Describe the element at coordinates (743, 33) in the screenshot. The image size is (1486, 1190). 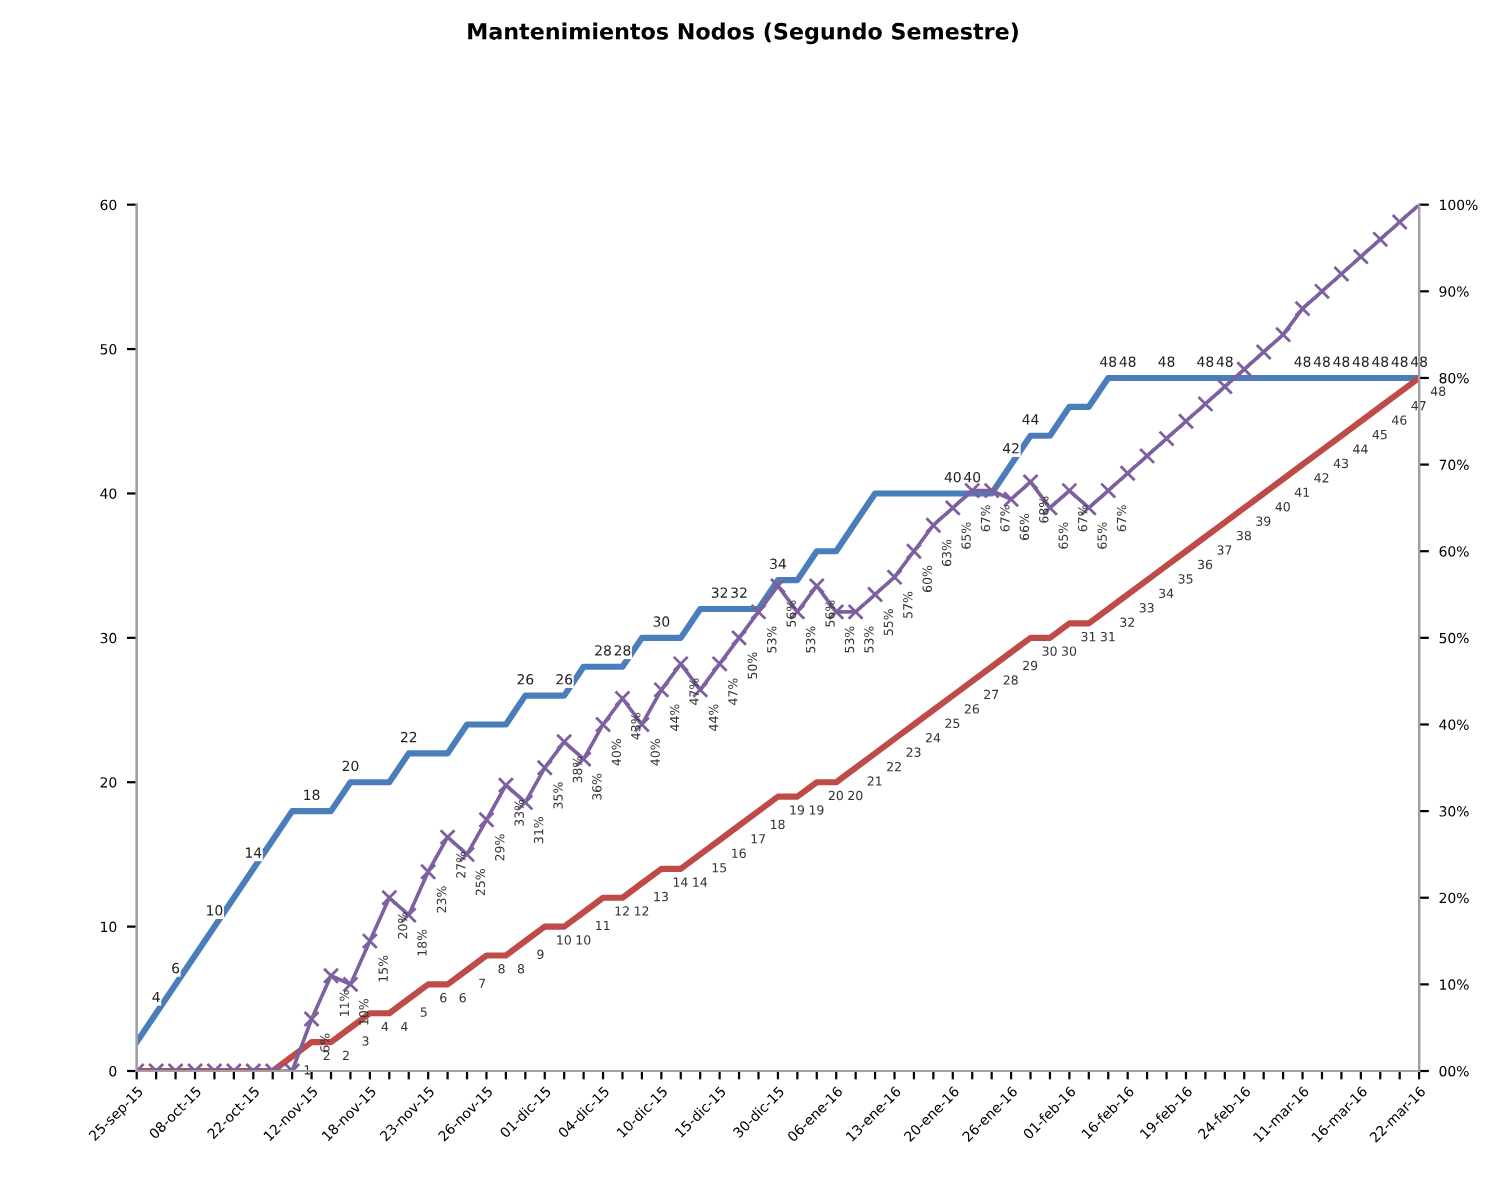
I see `chart-title: Mantenimientos Nodos (Segundo Semestre)` at that location.